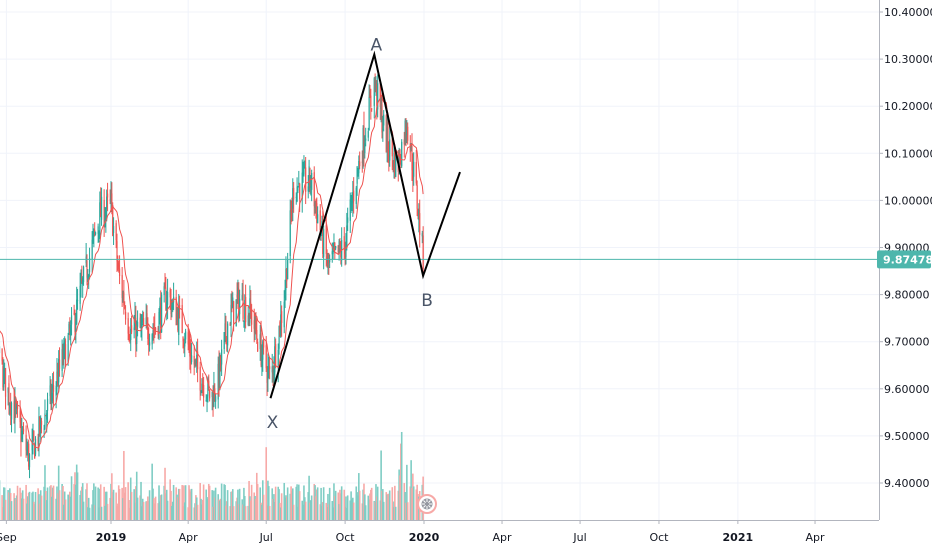 The height and width of the screenshot is (550, 932). I want to click on last-price-tag: 9.87478, so click(904, 259).